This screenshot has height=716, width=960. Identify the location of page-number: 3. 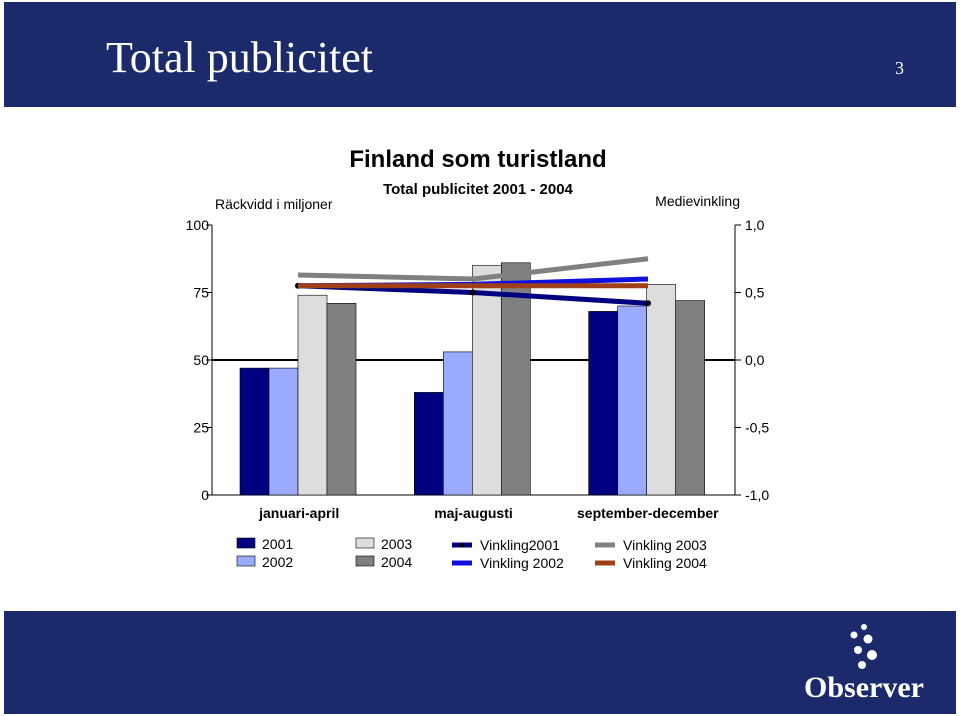
(899, 68).